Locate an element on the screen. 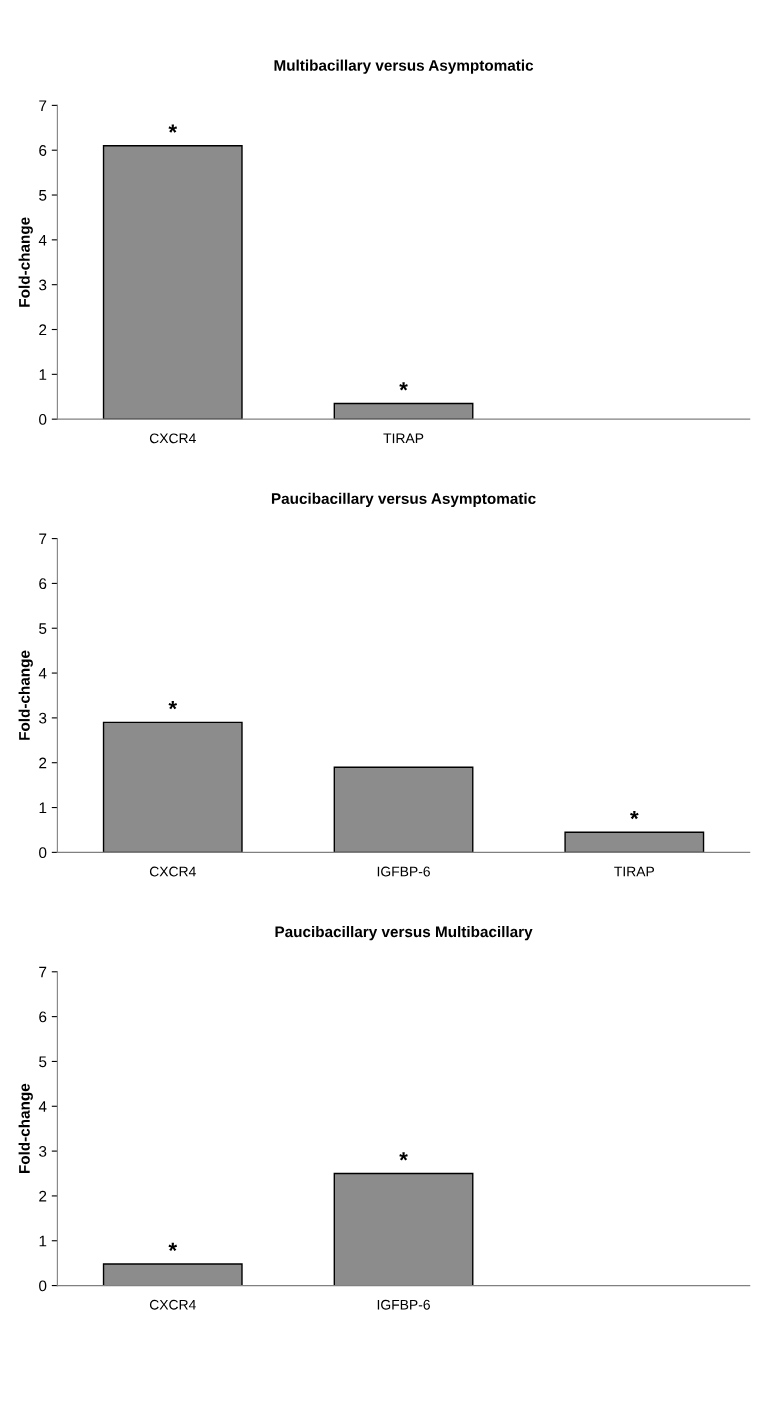 The height and width of the screenshot is (1405, 765). chart-title: Multibacillary versus Asymptomatic is located at coordinates (404, 66).